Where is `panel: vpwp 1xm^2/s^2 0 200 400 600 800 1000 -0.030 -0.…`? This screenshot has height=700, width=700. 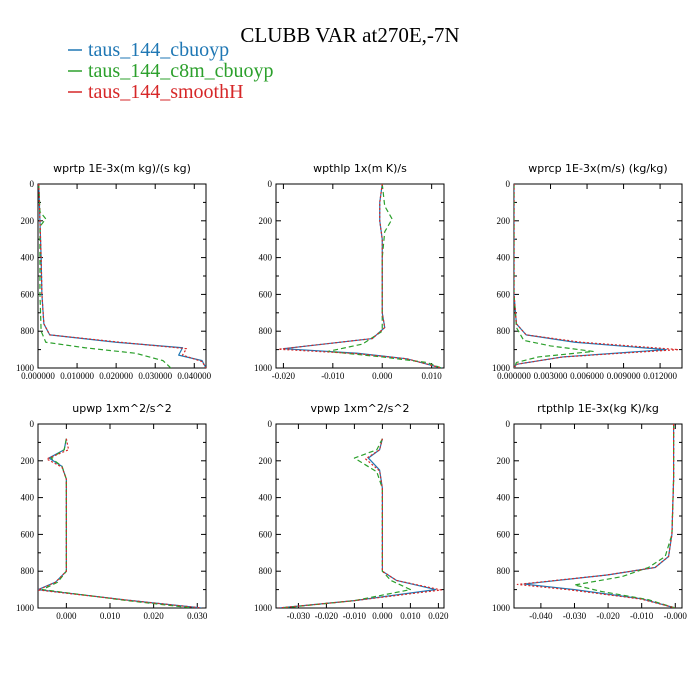
panel: vpwp 1xm^2/s^2 0 200 400 600 800 1000 -0.030 -0.… is located at coordinates (351, 511).